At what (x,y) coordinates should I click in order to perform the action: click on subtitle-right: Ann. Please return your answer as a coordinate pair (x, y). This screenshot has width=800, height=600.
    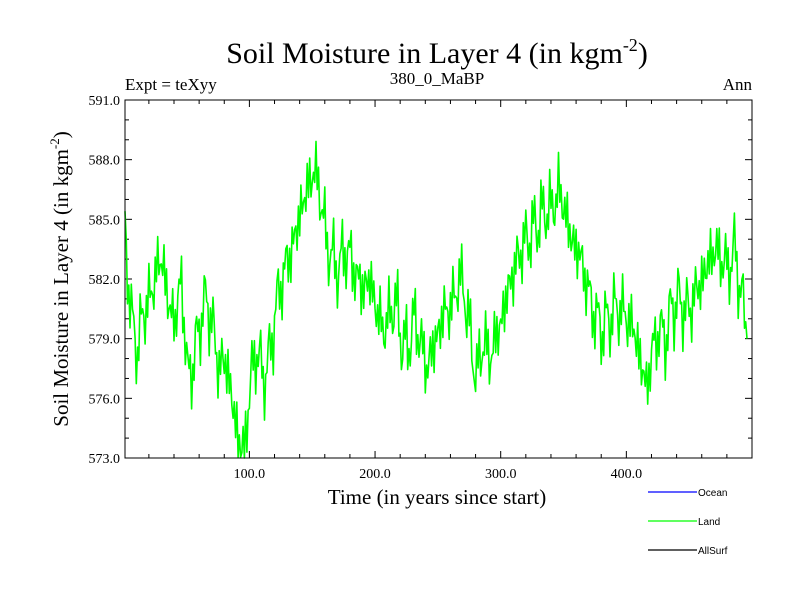
    Looking at the image, I should click on (738, 84).